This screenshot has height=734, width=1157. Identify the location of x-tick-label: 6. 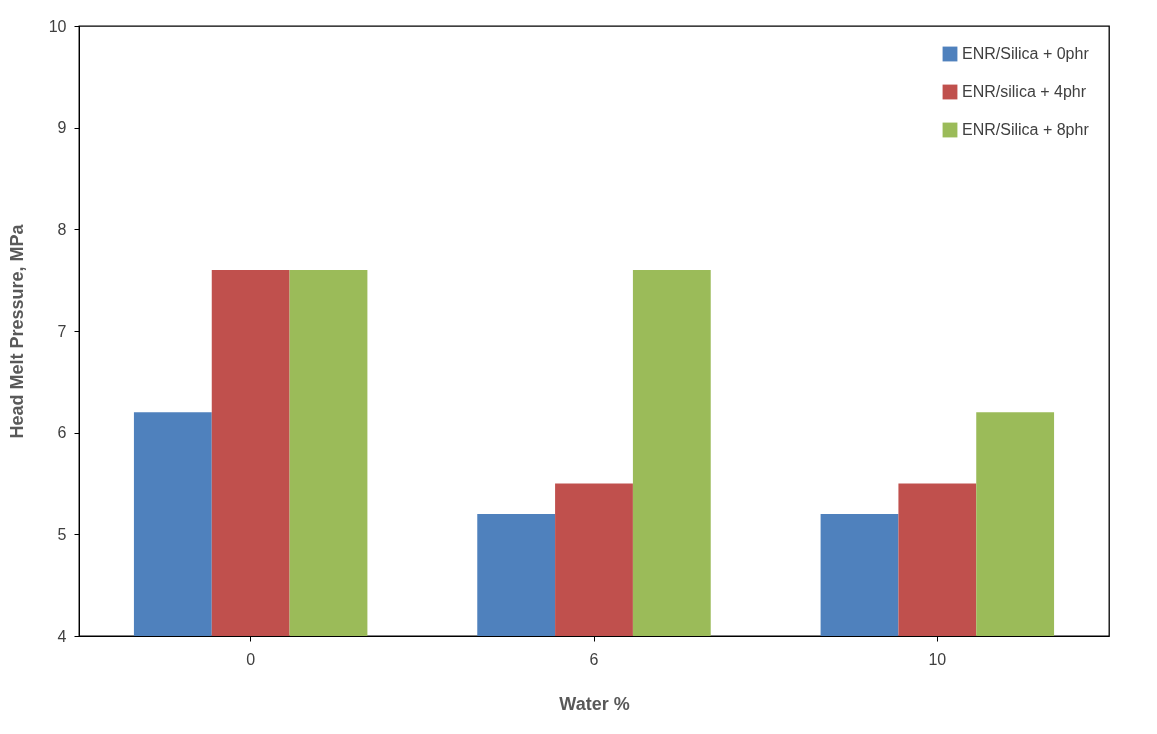
(594, 659).